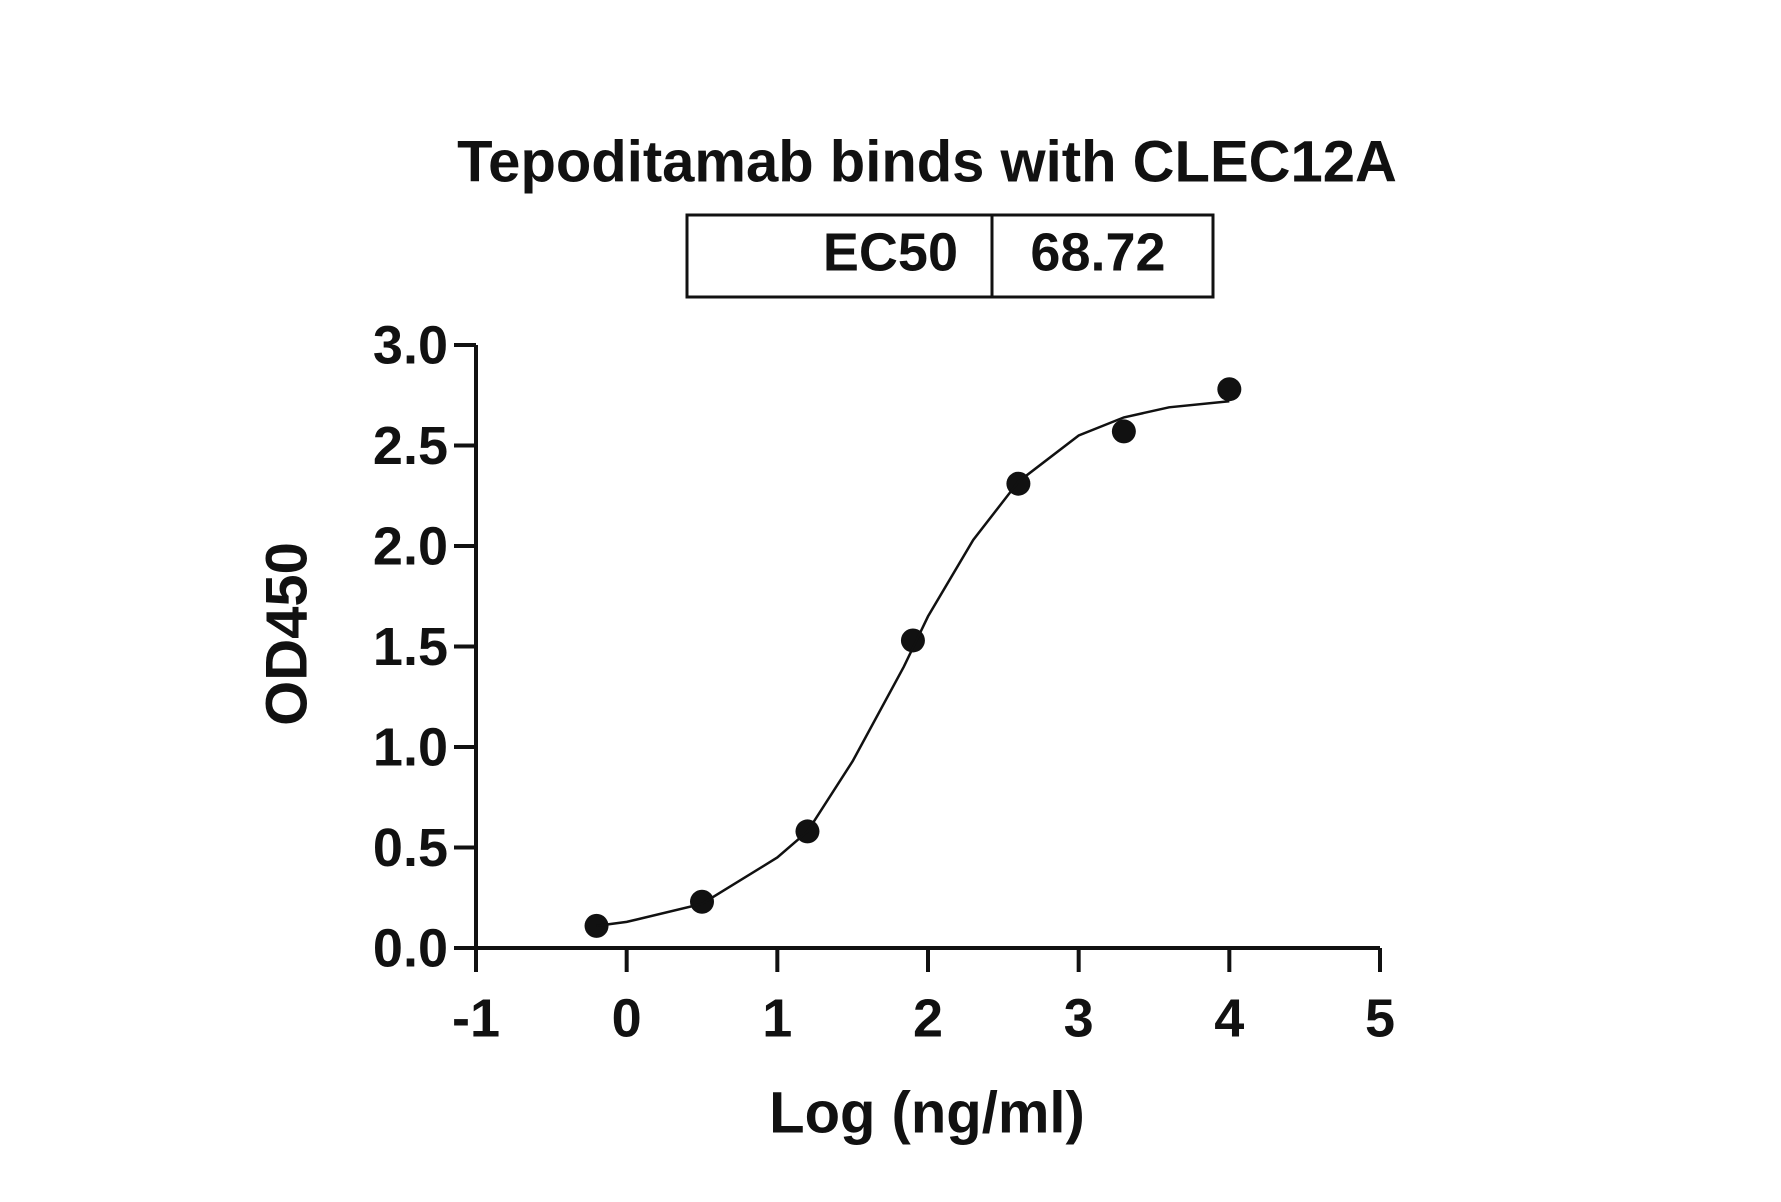 The height and width of the screenshot is (1202, 1781). Describe the element at coordinates (410, 647) in the screenshot. I see `y-tick-label: 1.5` at that location.